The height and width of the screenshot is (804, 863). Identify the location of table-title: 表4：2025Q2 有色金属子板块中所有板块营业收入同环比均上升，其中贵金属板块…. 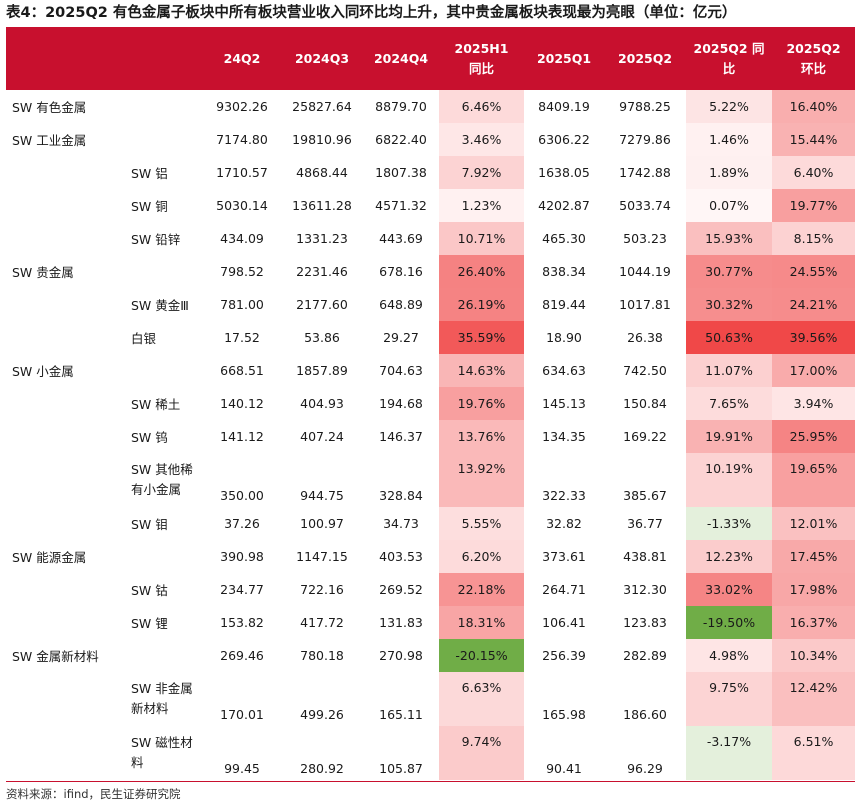
(371, 13).